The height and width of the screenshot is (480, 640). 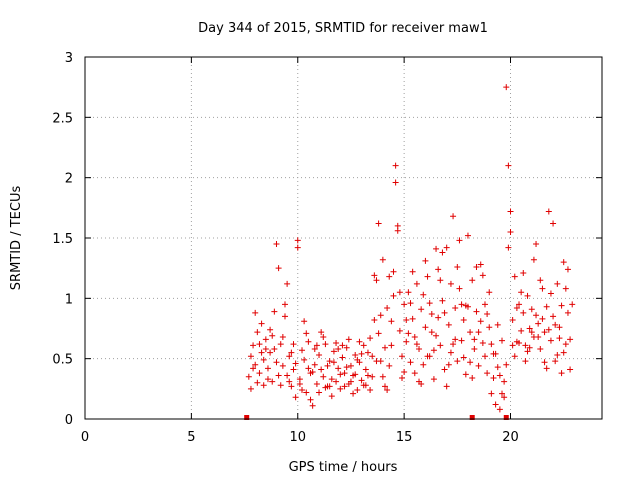 I want to click on axis-markers, so click(x=376, y=417).